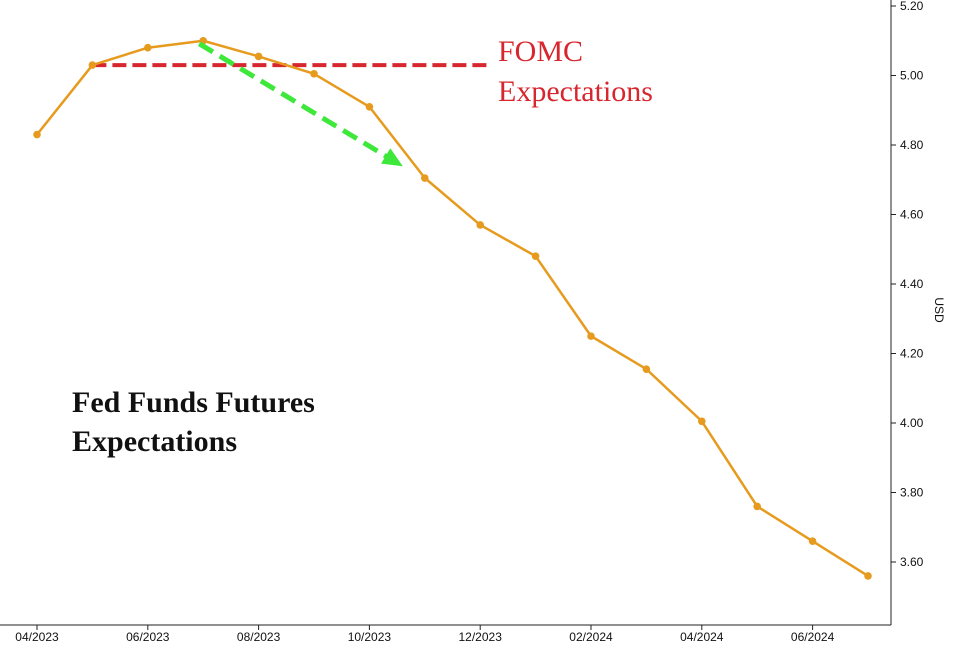 This screenshot has width=962, height=650. Describe the element at coordinates (912, 76) in the screenshot. I see `y-tick-label: 5.00` at that location.